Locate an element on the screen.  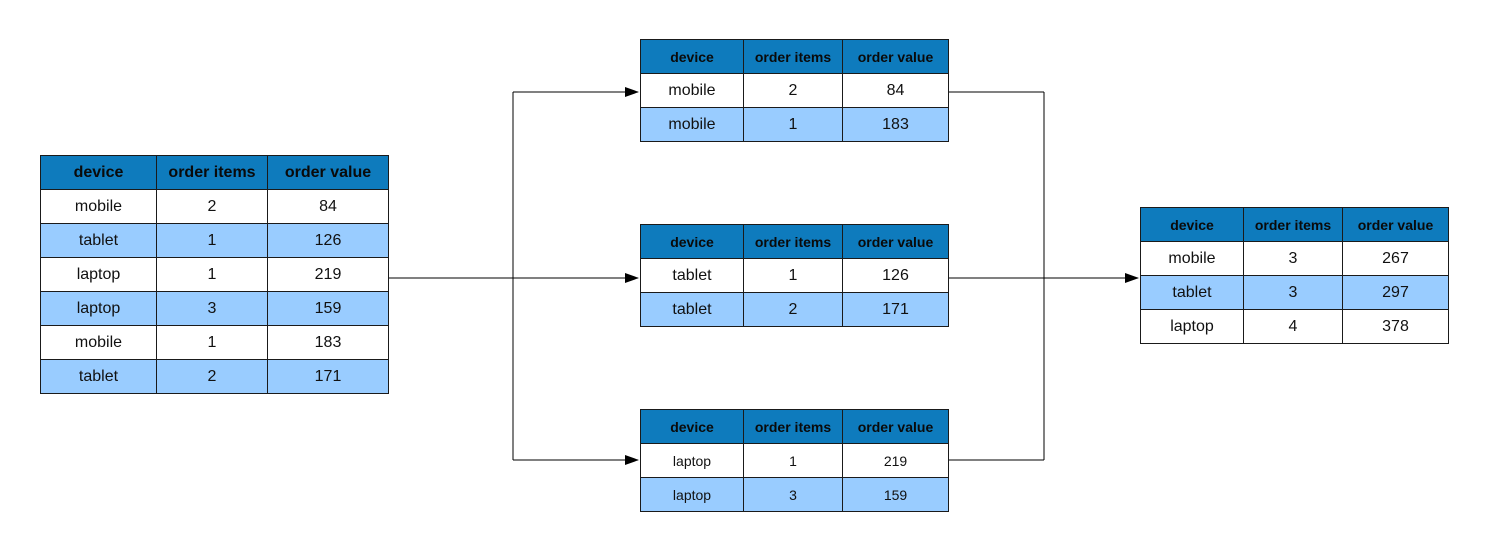
table-row: tablet 3 297 is located at coordinates (1294, 292).